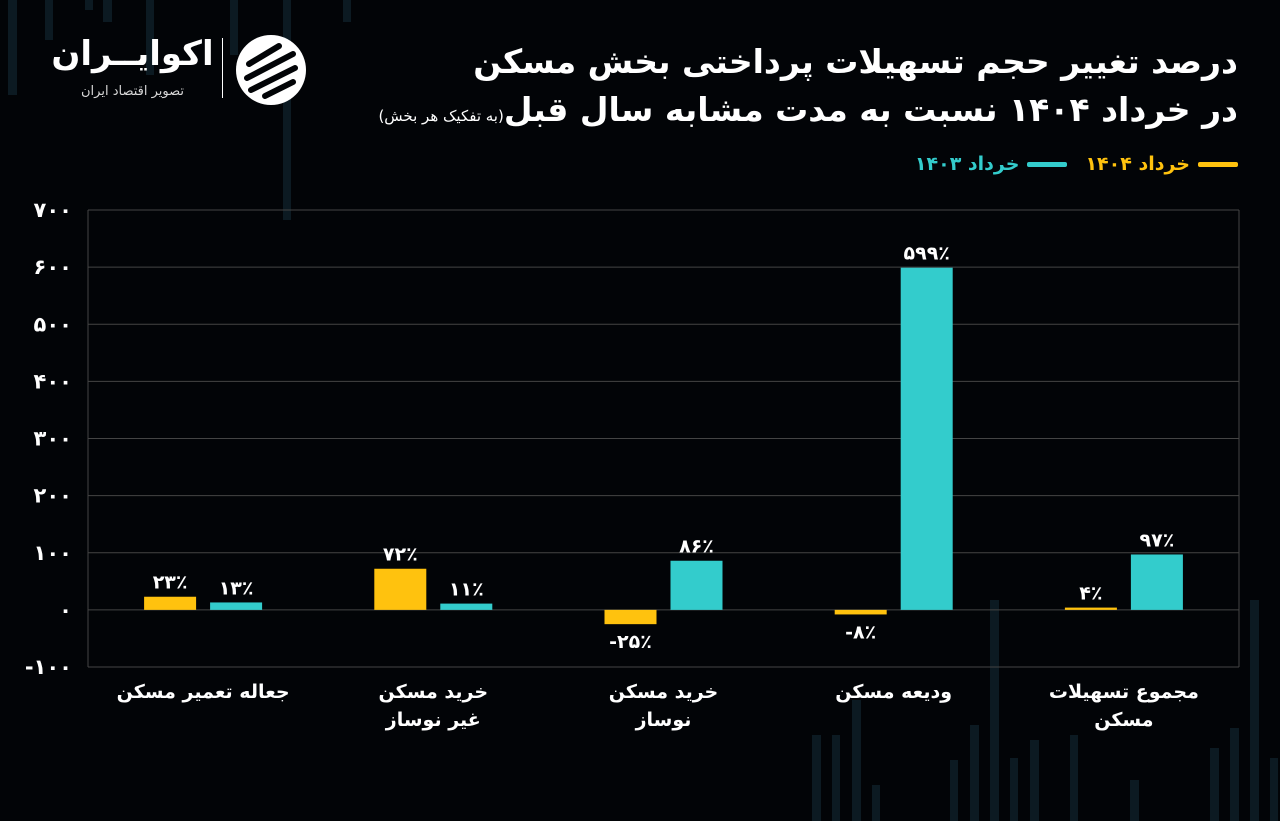 This screenshot has height=821, width=1280. Describe the element at coordinates (927, 254) in the screenshot. I see `data-label: ۵۹۹٪` at that location.